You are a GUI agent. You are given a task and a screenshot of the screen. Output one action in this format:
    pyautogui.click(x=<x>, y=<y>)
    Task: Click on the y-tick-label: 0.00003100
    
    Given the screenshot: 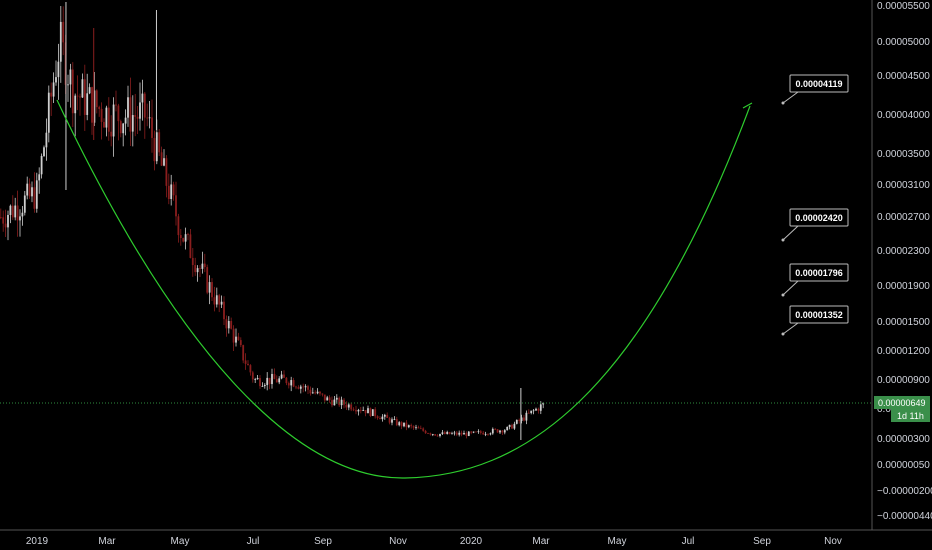 What is the action you would take?
    pyautogui.click(x=903, y=185)
    